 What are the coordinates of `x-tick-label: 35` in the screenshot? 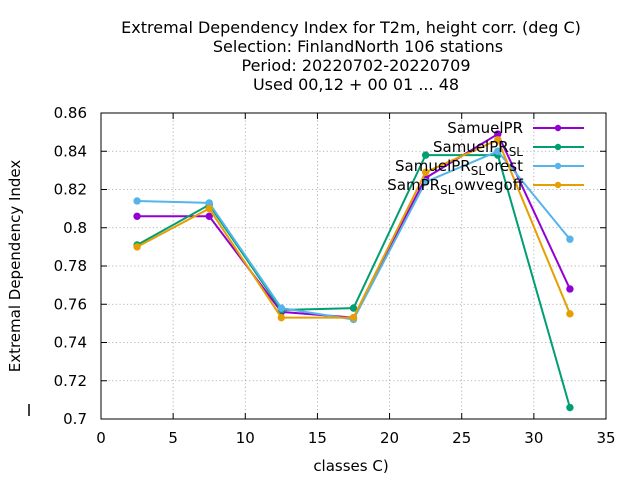 It's located at (605, 438).